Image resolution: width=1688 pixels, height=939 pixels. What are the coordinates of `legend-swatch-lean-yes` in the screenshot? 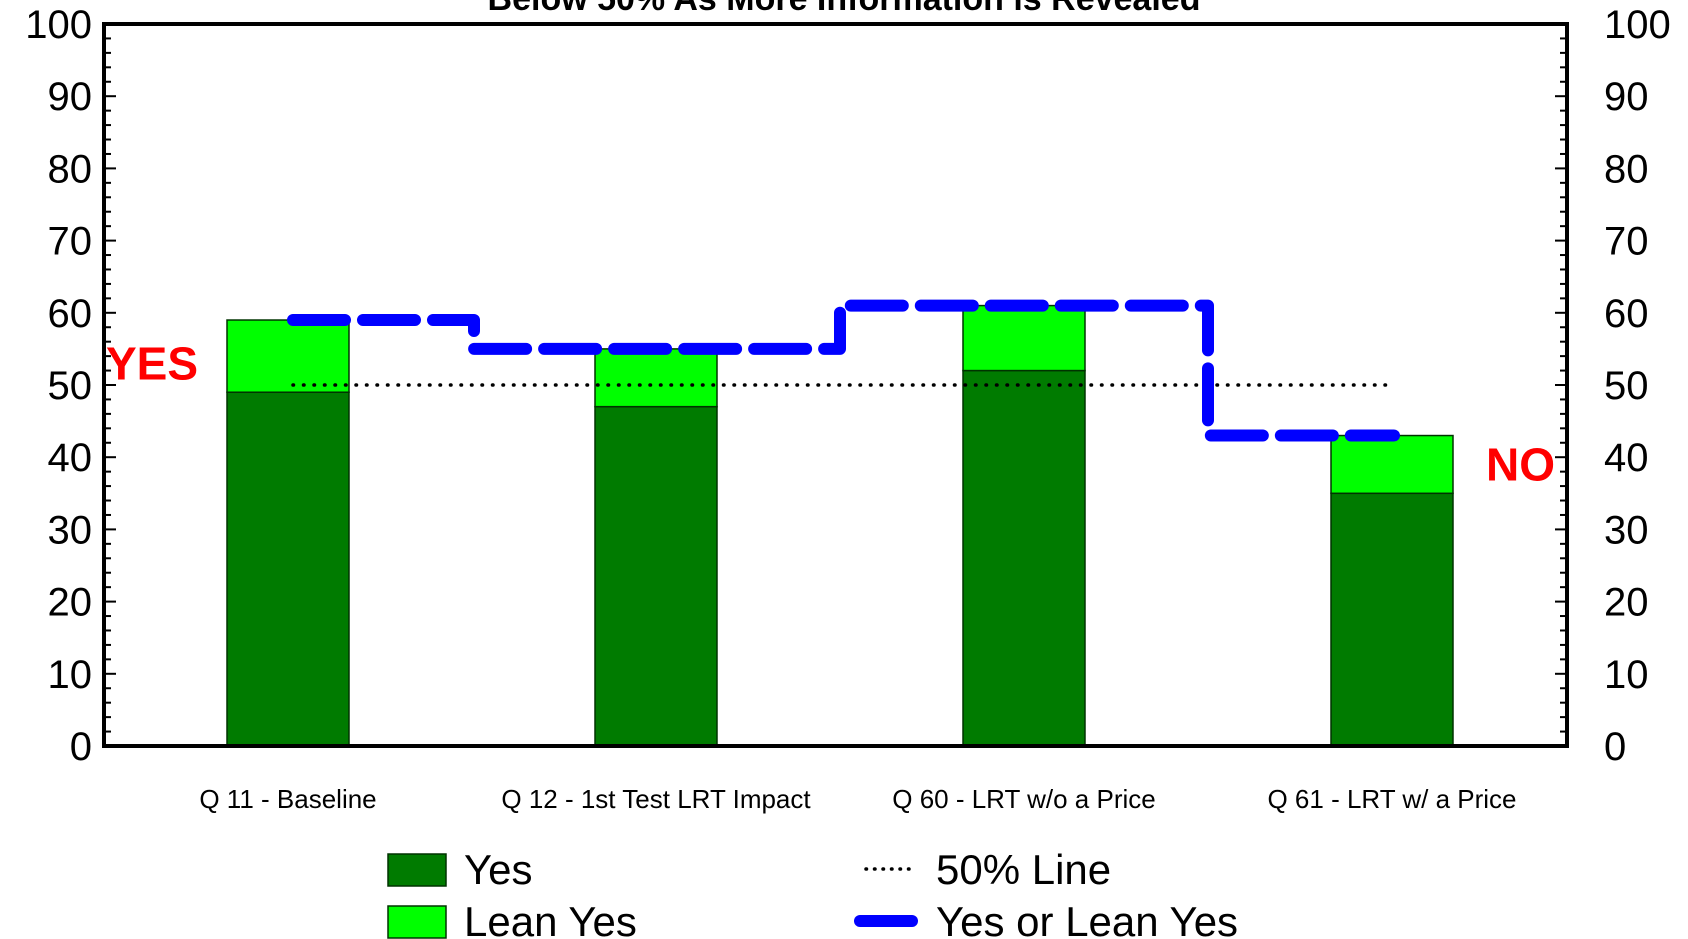 It's located at (417, 922).